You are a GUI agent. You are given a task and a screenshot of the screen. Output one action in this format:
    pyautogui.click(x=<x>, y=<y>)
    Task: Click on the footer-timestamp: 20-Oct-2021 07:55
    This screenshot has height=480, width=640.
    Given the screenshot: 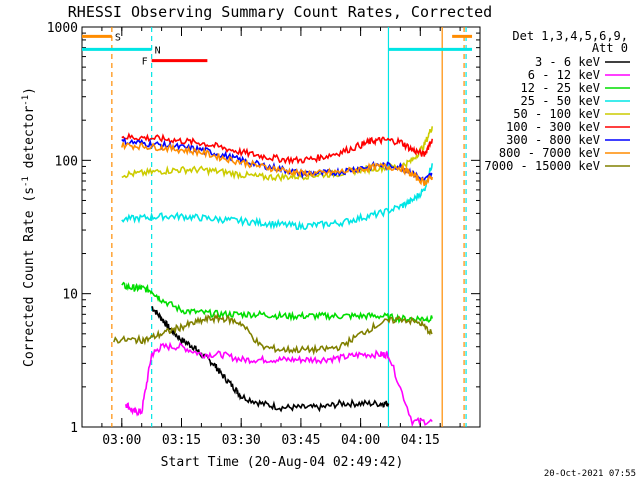 What is the action you would take?
    pyautogui.click(x=590, y=474)
    